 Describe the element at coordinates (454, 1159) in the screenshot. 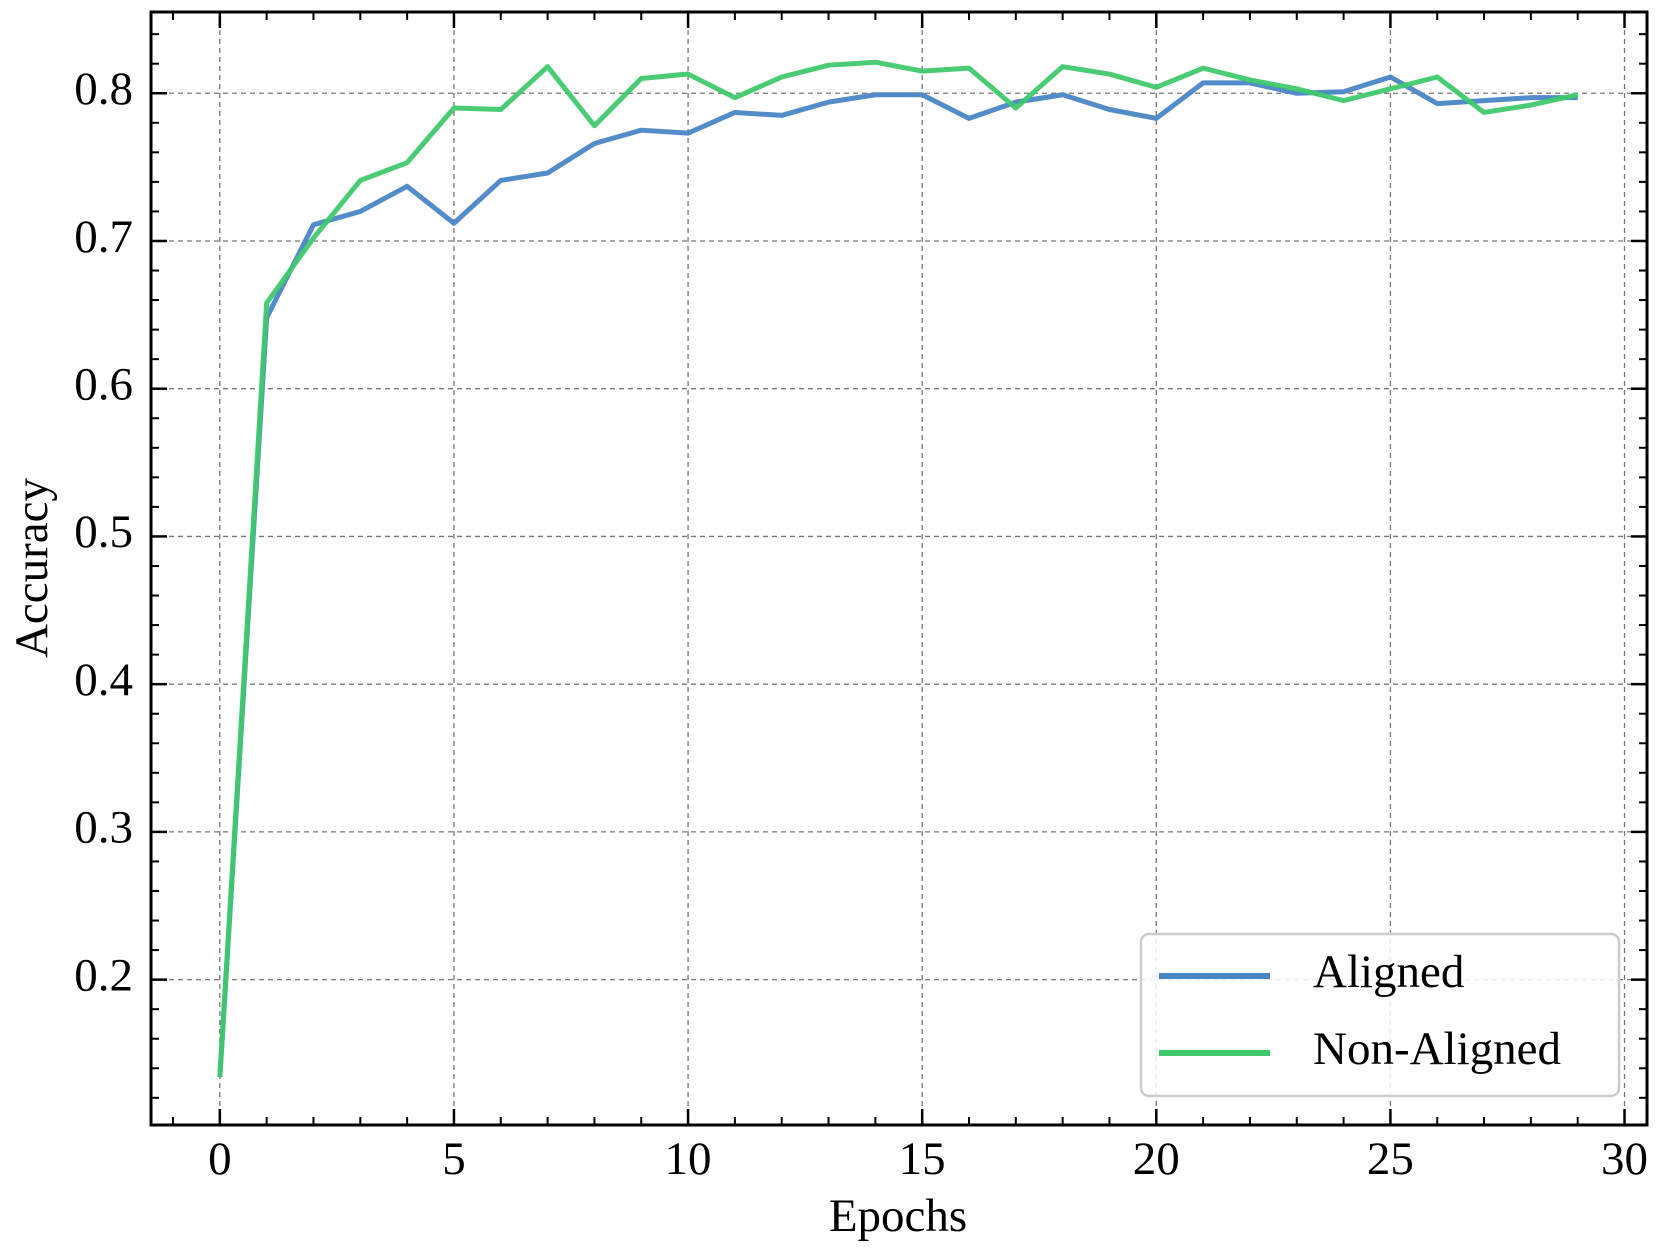

I see `x-tick-label: 5` at that location.